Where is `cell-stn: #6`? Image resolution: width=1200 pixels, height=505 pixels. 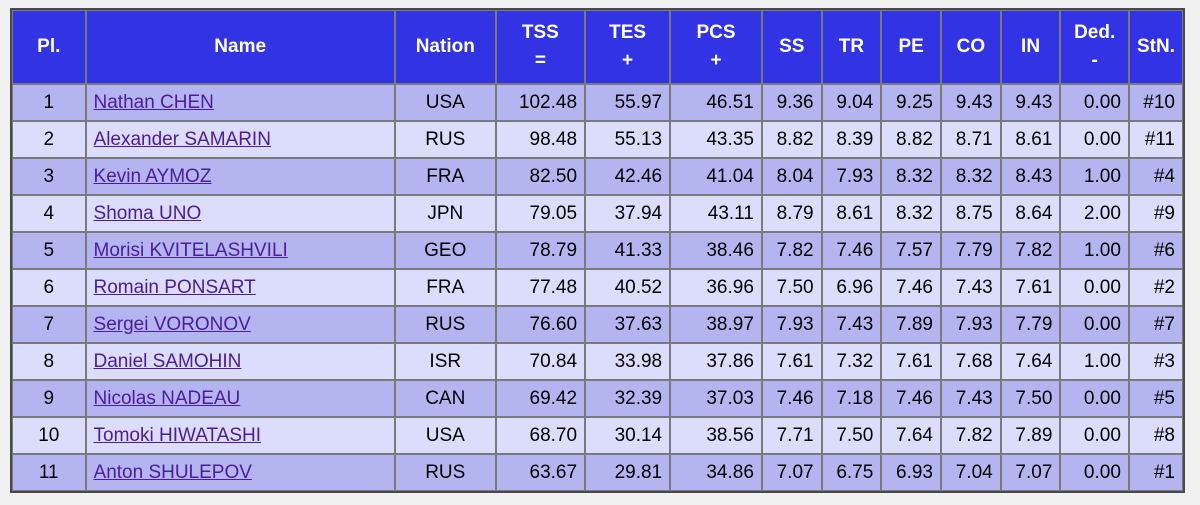 cell-stn: #6 is located at coordinates (1155, 250).